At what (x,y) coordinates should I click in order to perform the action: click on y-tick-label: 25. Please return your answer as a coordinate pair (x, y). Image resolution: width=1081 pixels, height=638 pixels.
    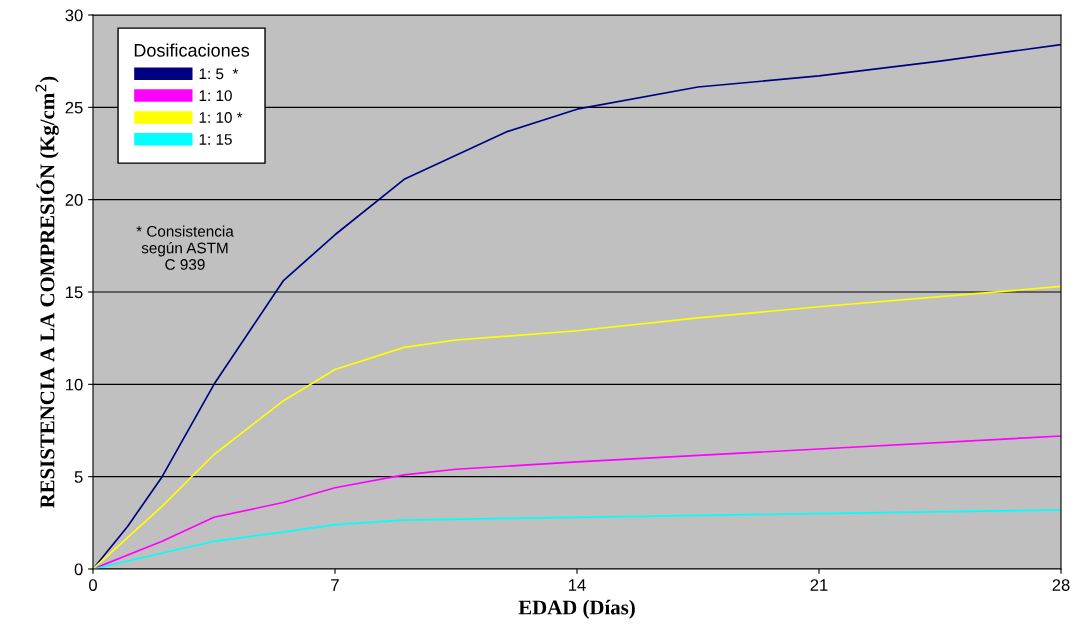
    Looking at the image, I should click on (74, 107).